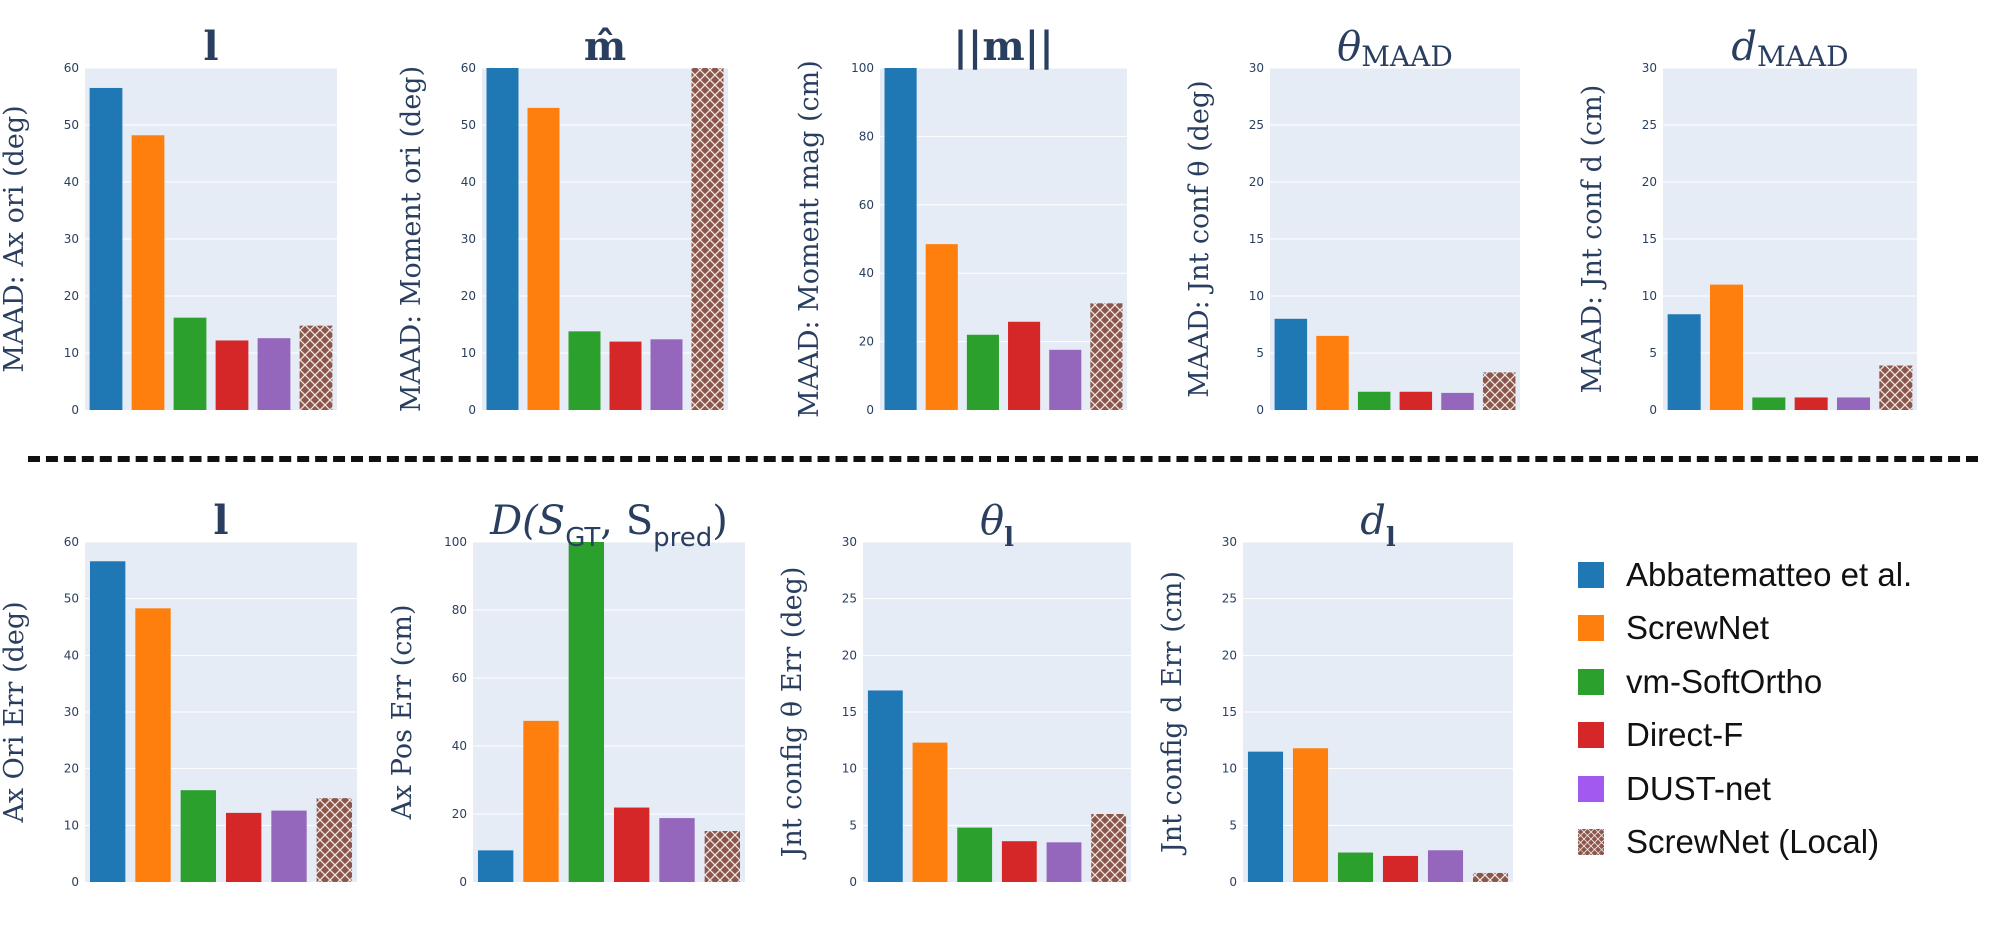  Describe the element at coordinates (178, 693) in the screenshot. I see `chart-panel-6: 0 10 20 30 40 50 60 Ax Ori Err (deg) l` at that location.